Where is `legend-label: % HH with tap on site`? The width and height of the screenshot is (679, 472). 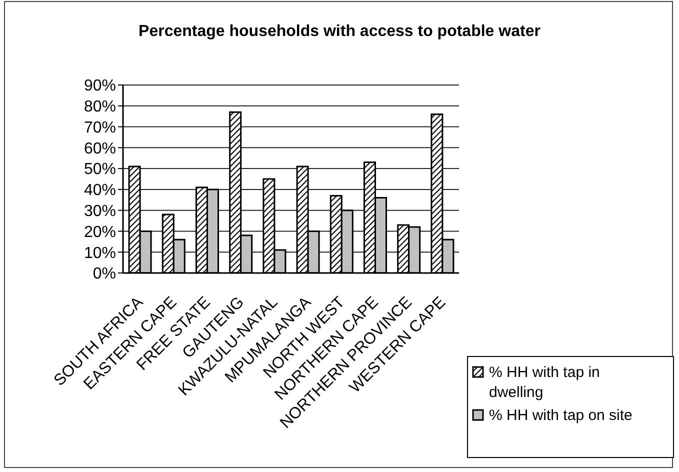 legend-label: % HH with tap on site is located at coordinates (561, 416).